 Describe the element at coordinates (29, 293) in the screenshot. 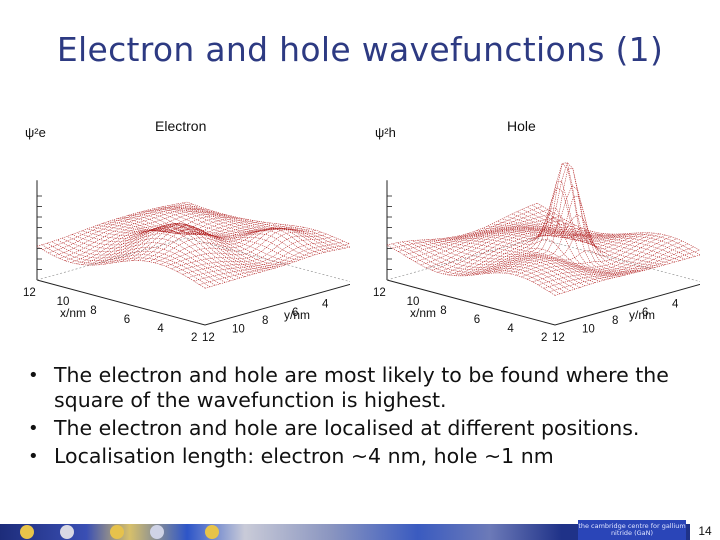

I see `x-tick-label: 12` at that location.